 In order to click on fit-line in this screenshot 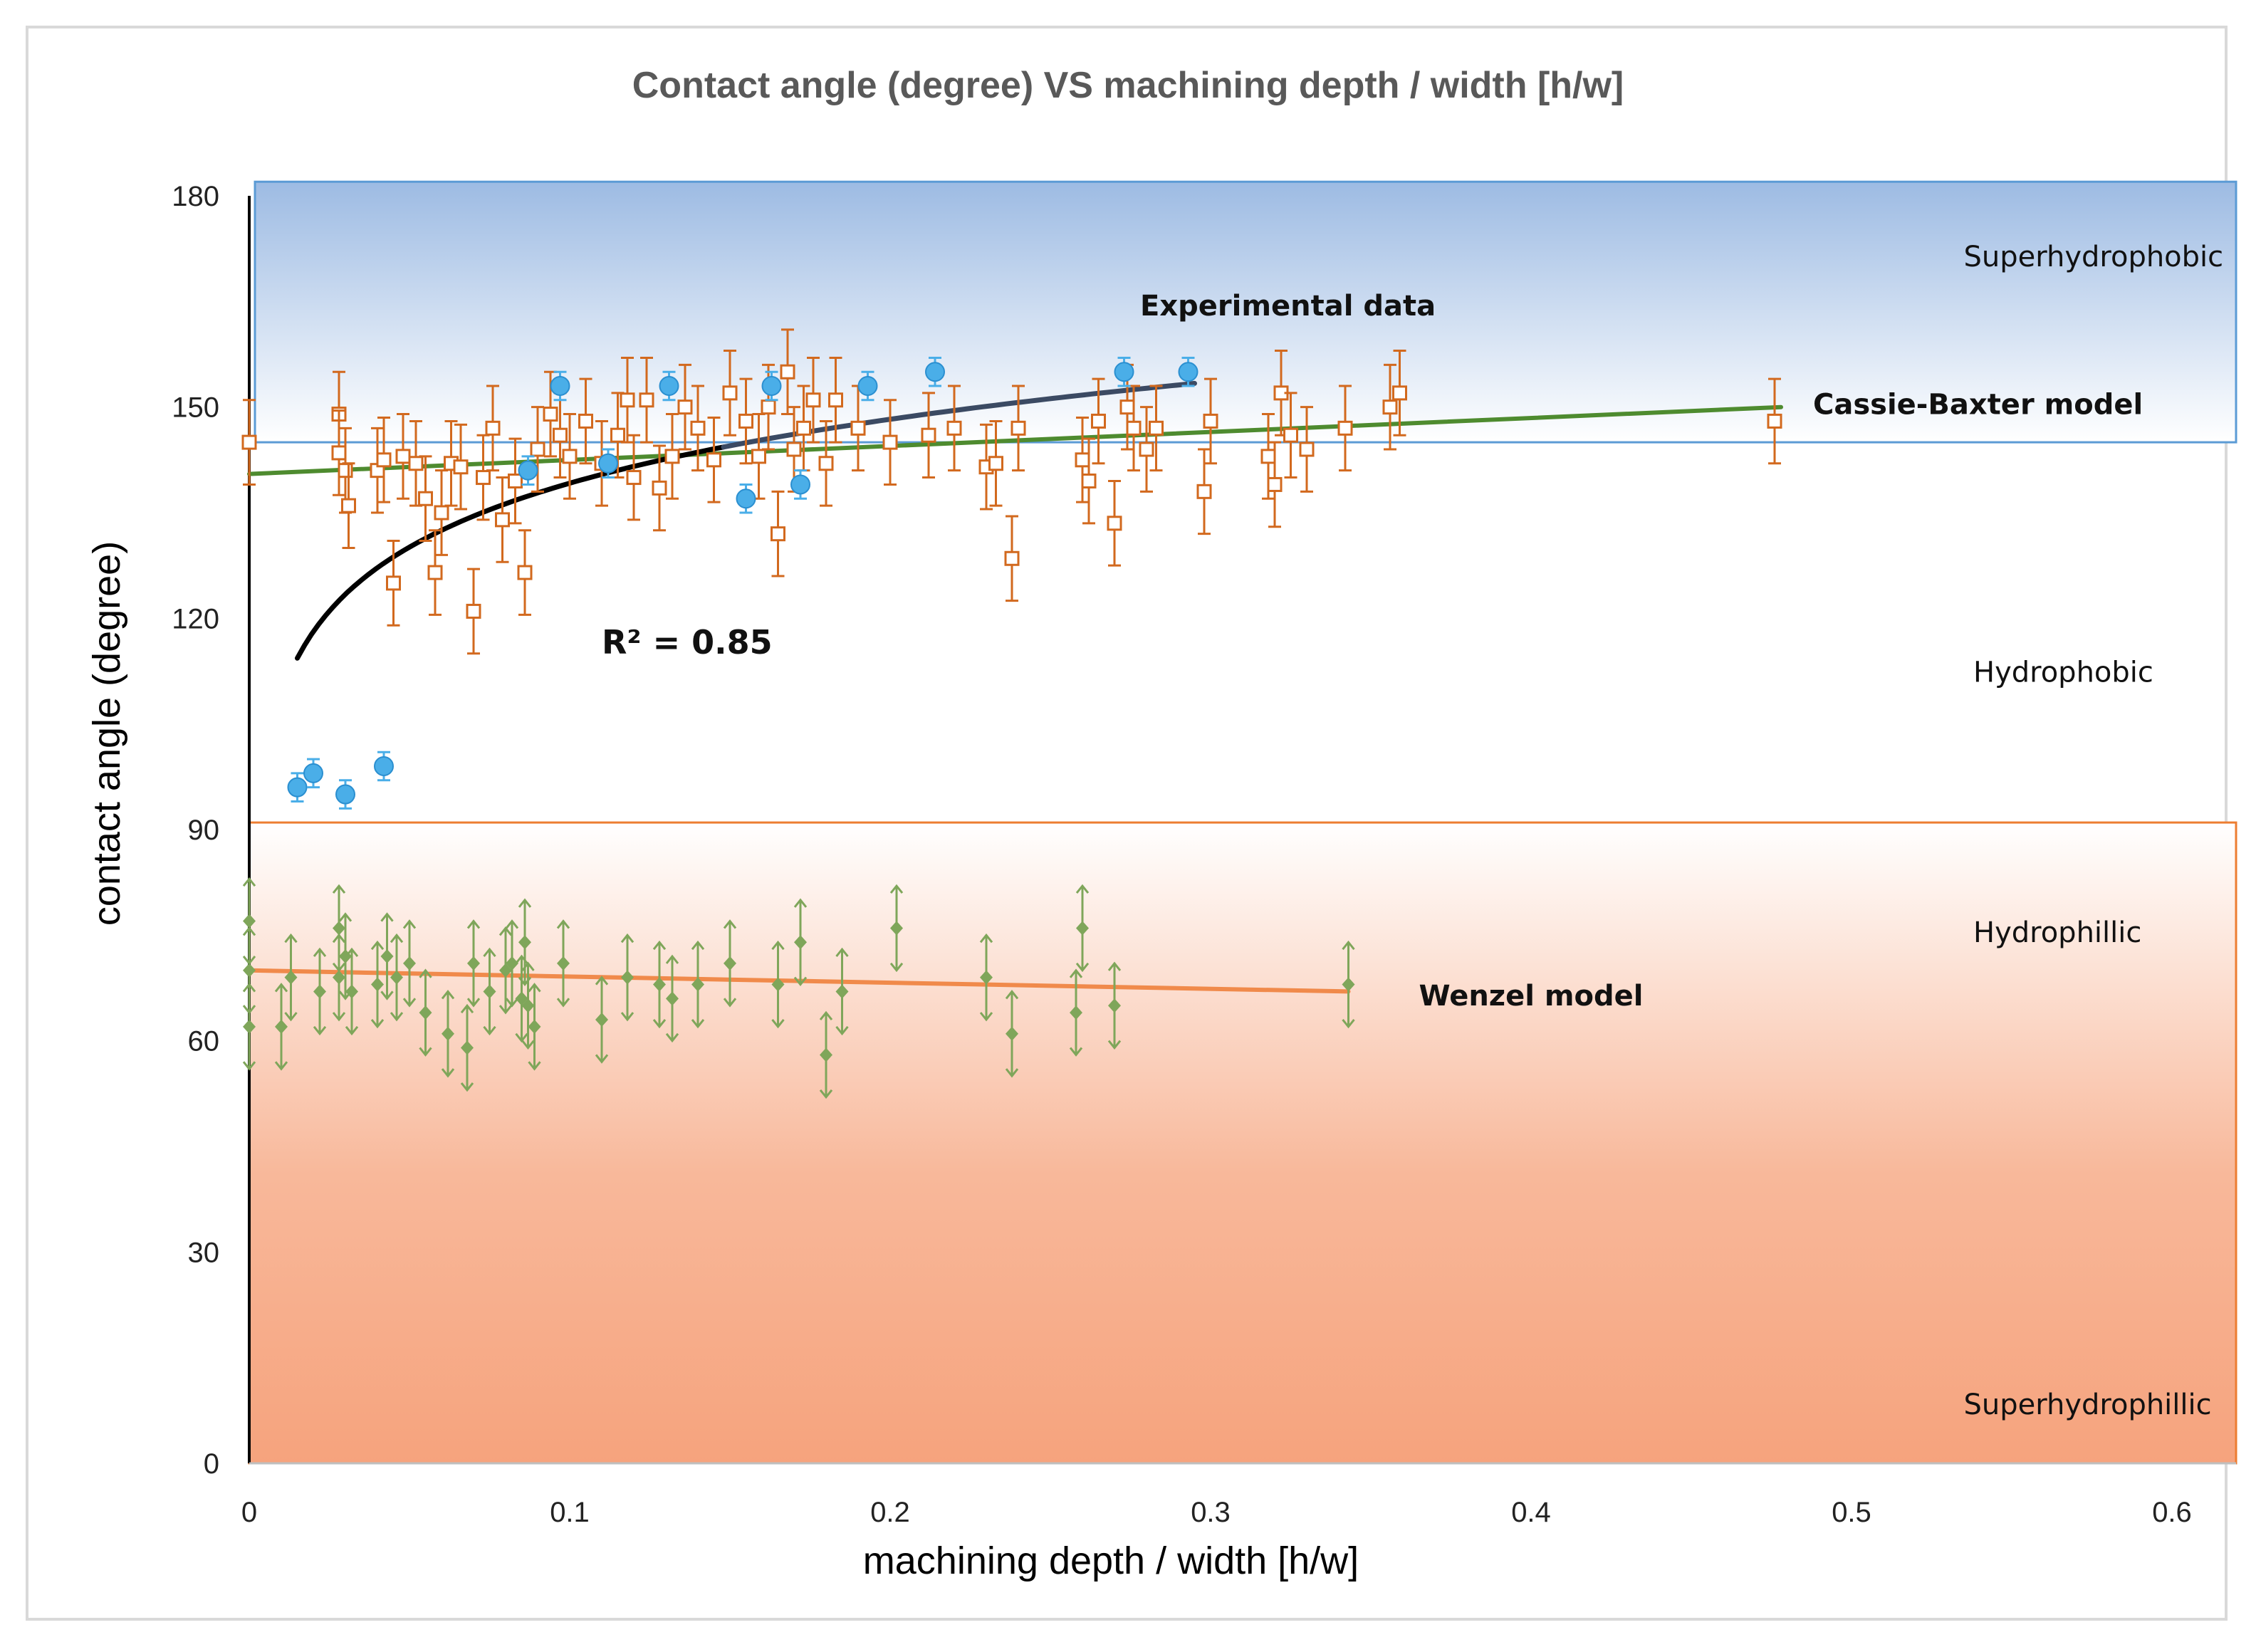, I will do `click(510, 553)`.